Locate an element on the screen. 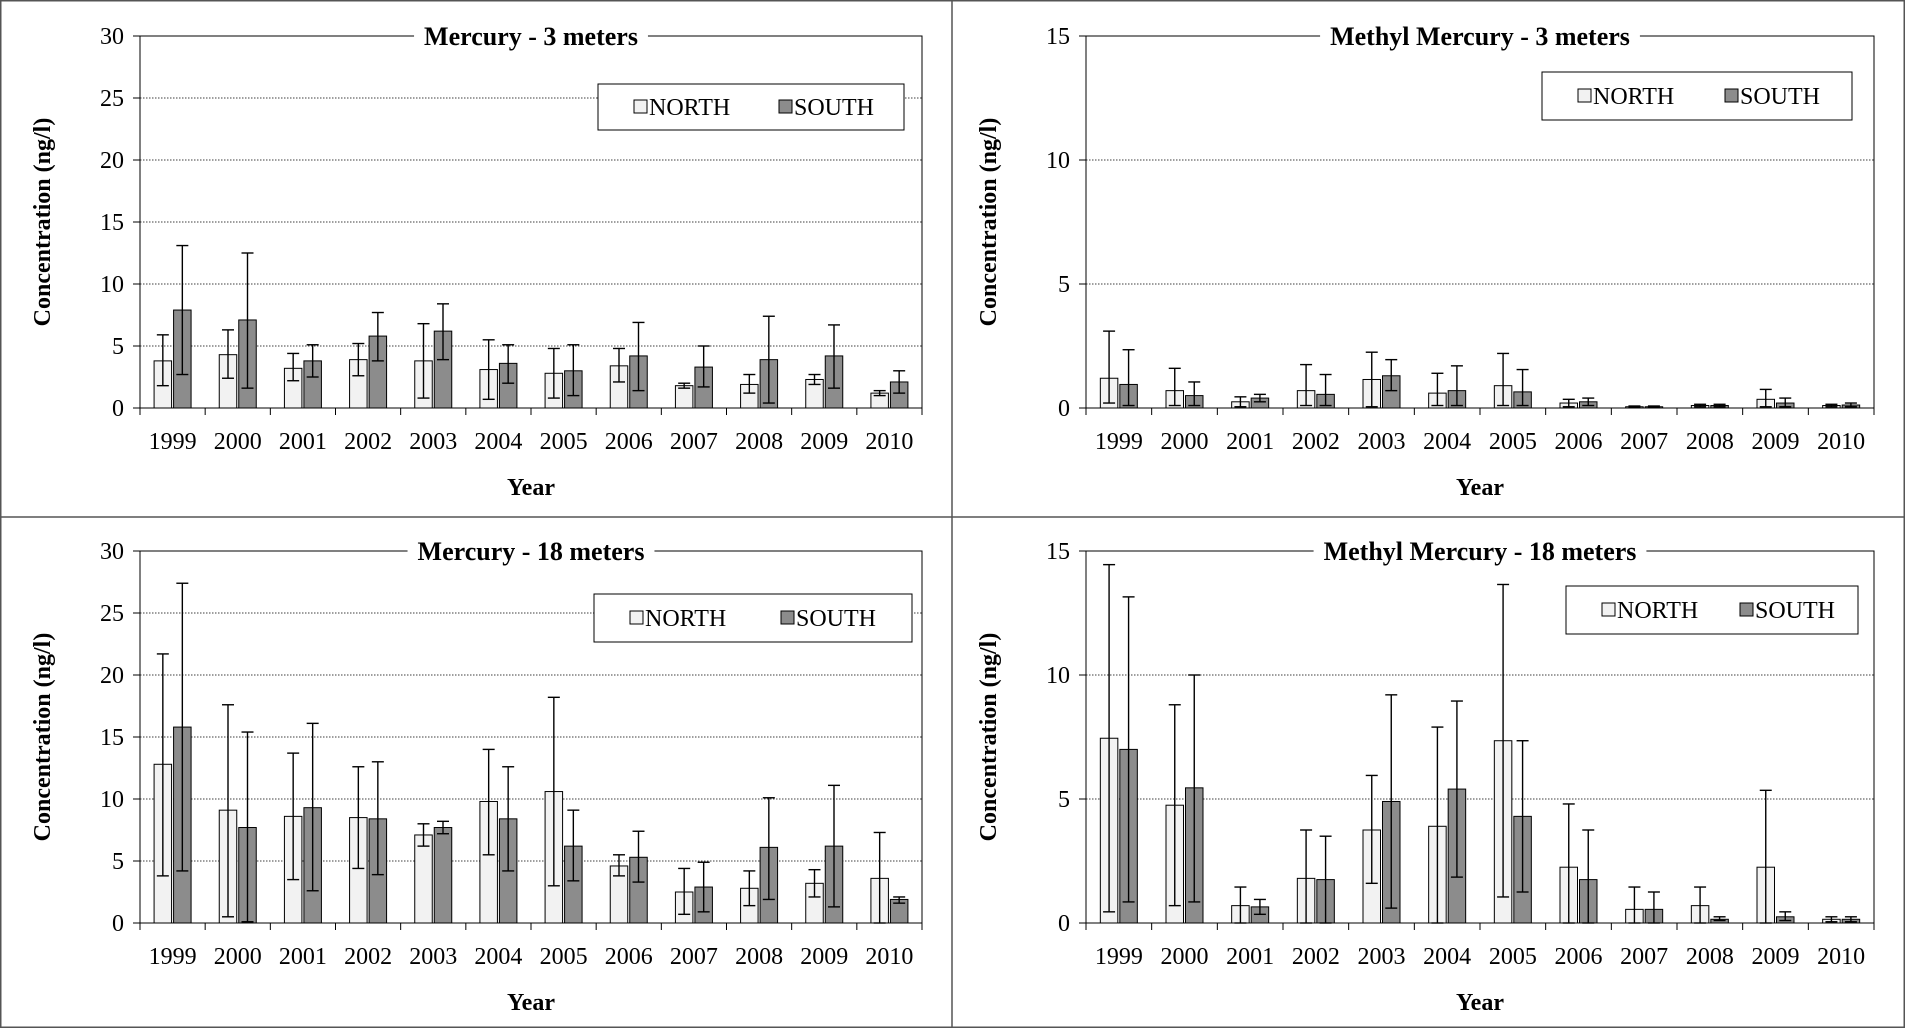  chart-title: Methyl Mercury - 18 meters is located at coordinates (1480, 551).